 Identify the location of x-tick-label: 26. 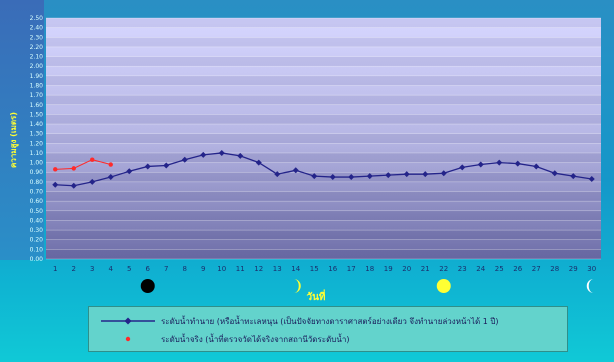
(517, 269).